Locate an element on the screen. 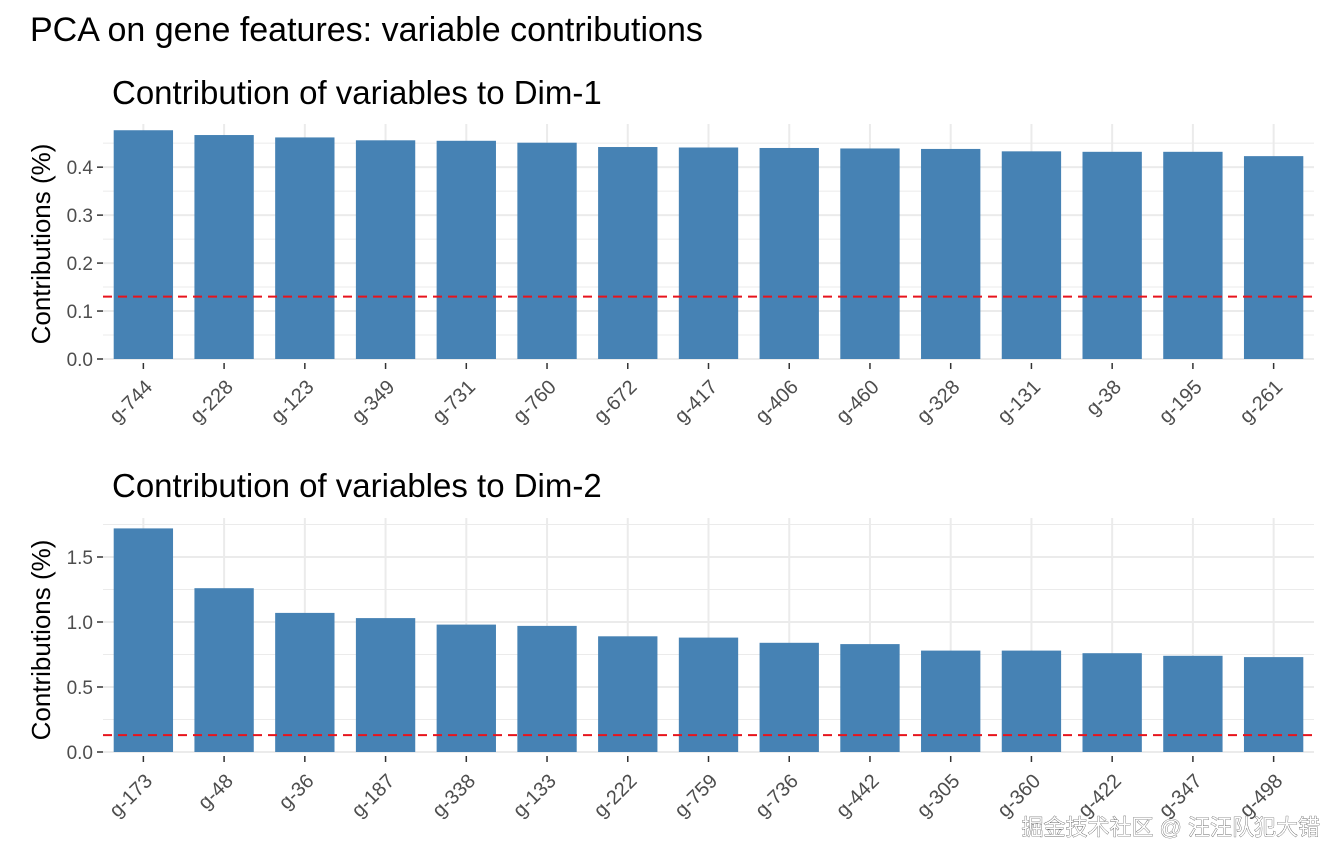 This screenshot has width=1344, height=864. dim-1-x-tick-label: g-460 is located at coordinates (858, 402).